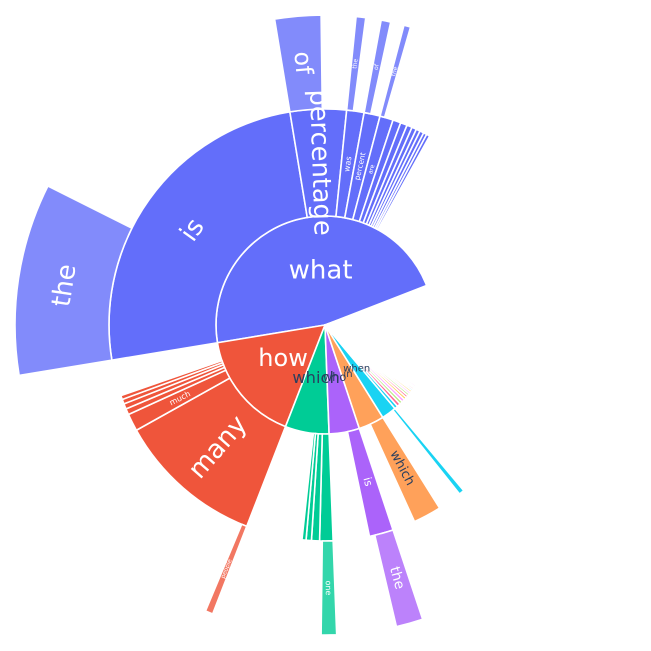 This screenshot has height=651, width=651. What do you see at coordinates (172, 380) in the screenshot?
I see `segment-how-unlabeled` at bounding box center [172, 380].